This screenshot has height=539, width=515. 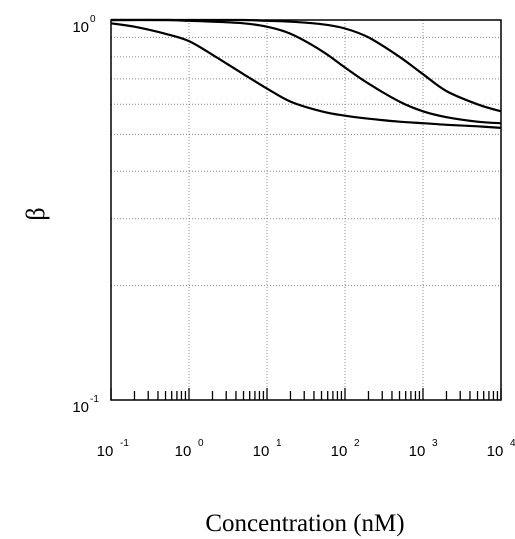 What do you see at coordinates (279, 443) in the screenshot?
I see `x-tick-label-exponent: 1` at bounding box center [279, 443].